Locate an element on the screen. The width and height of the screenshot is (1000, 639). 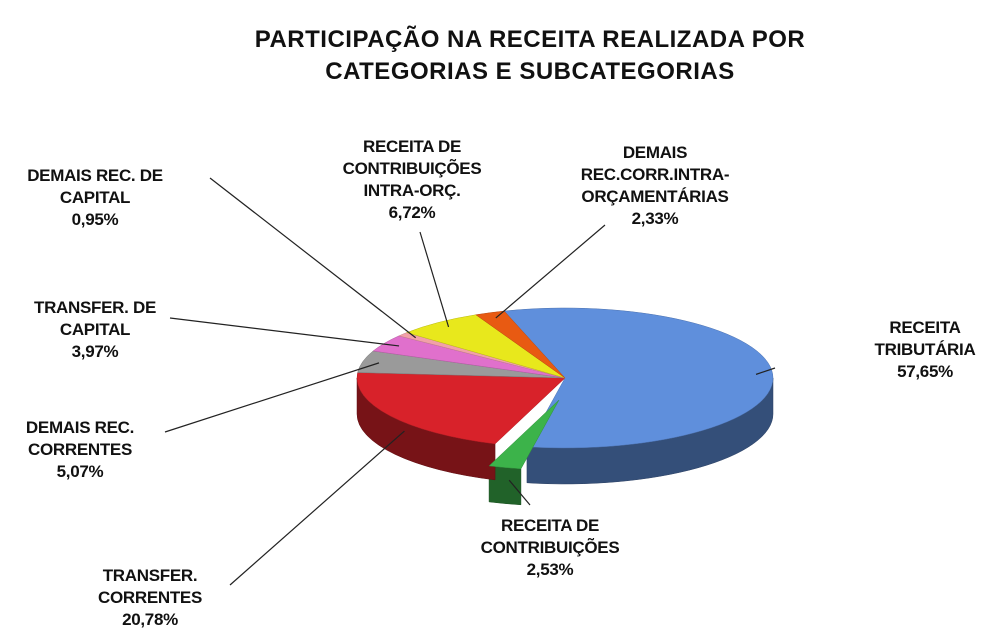
slice-label: RECEITA DE CONTRIBUIÇÕES INTRA-ORÇ. 6,72% is located at coordinates (412, 180).